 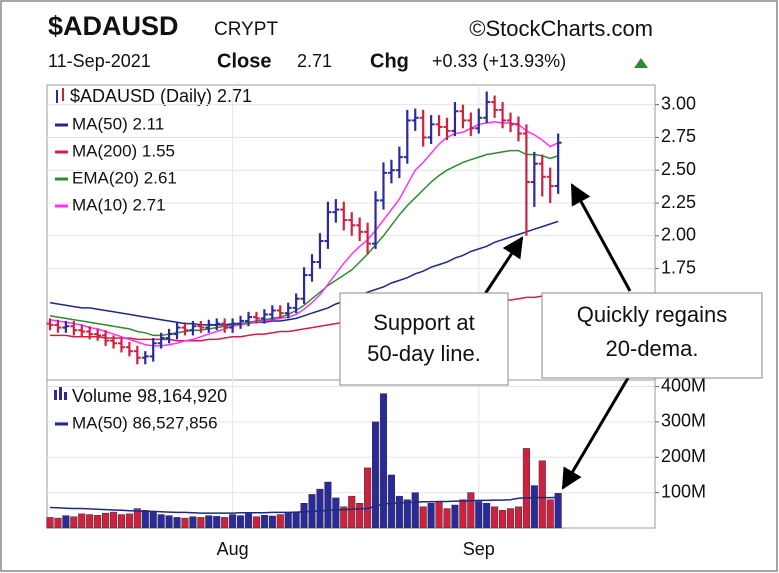 I want to click on source: ©StockCharts.com, so click(x=561, y=28).